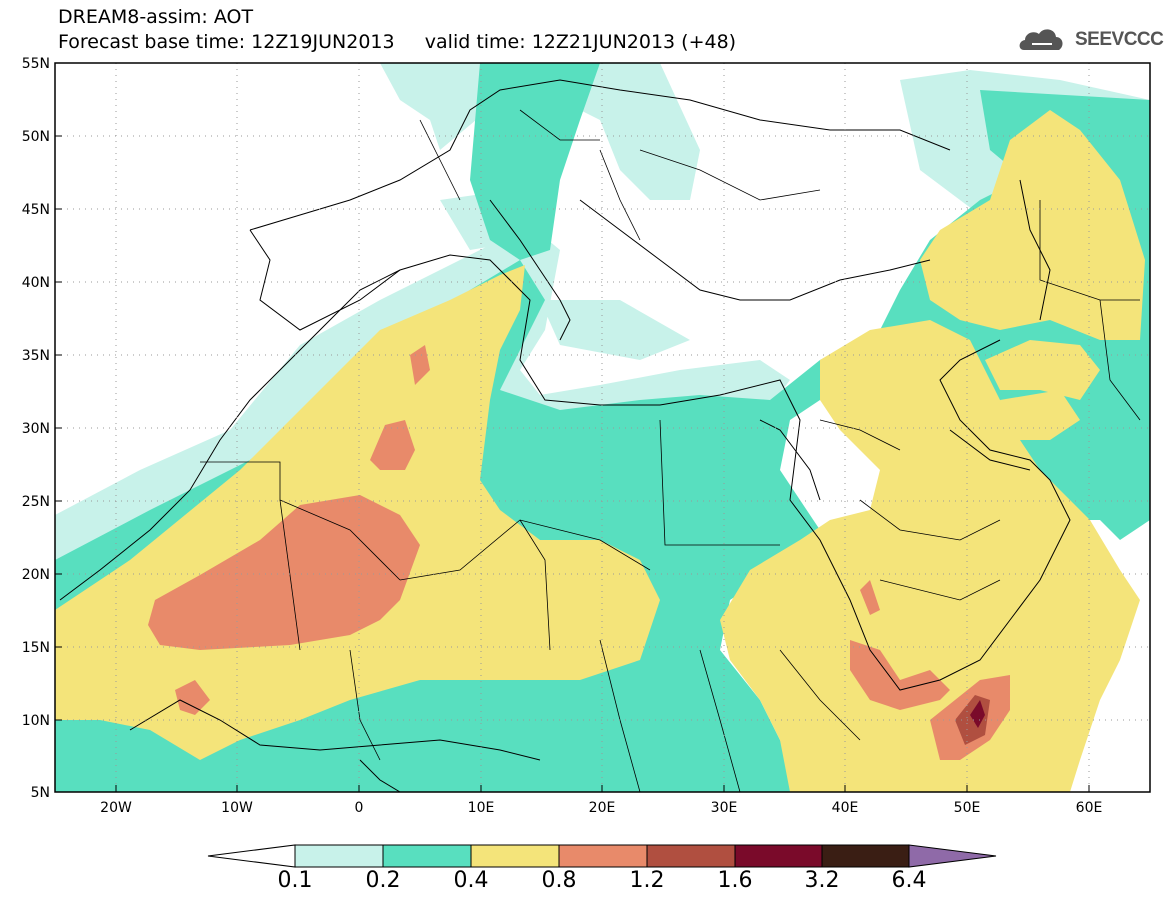 This screenshot has height=905, width=1165. Describe the element at coordinates (36, 356) in the screenshot. I see `lat-label: 35N` at that location.